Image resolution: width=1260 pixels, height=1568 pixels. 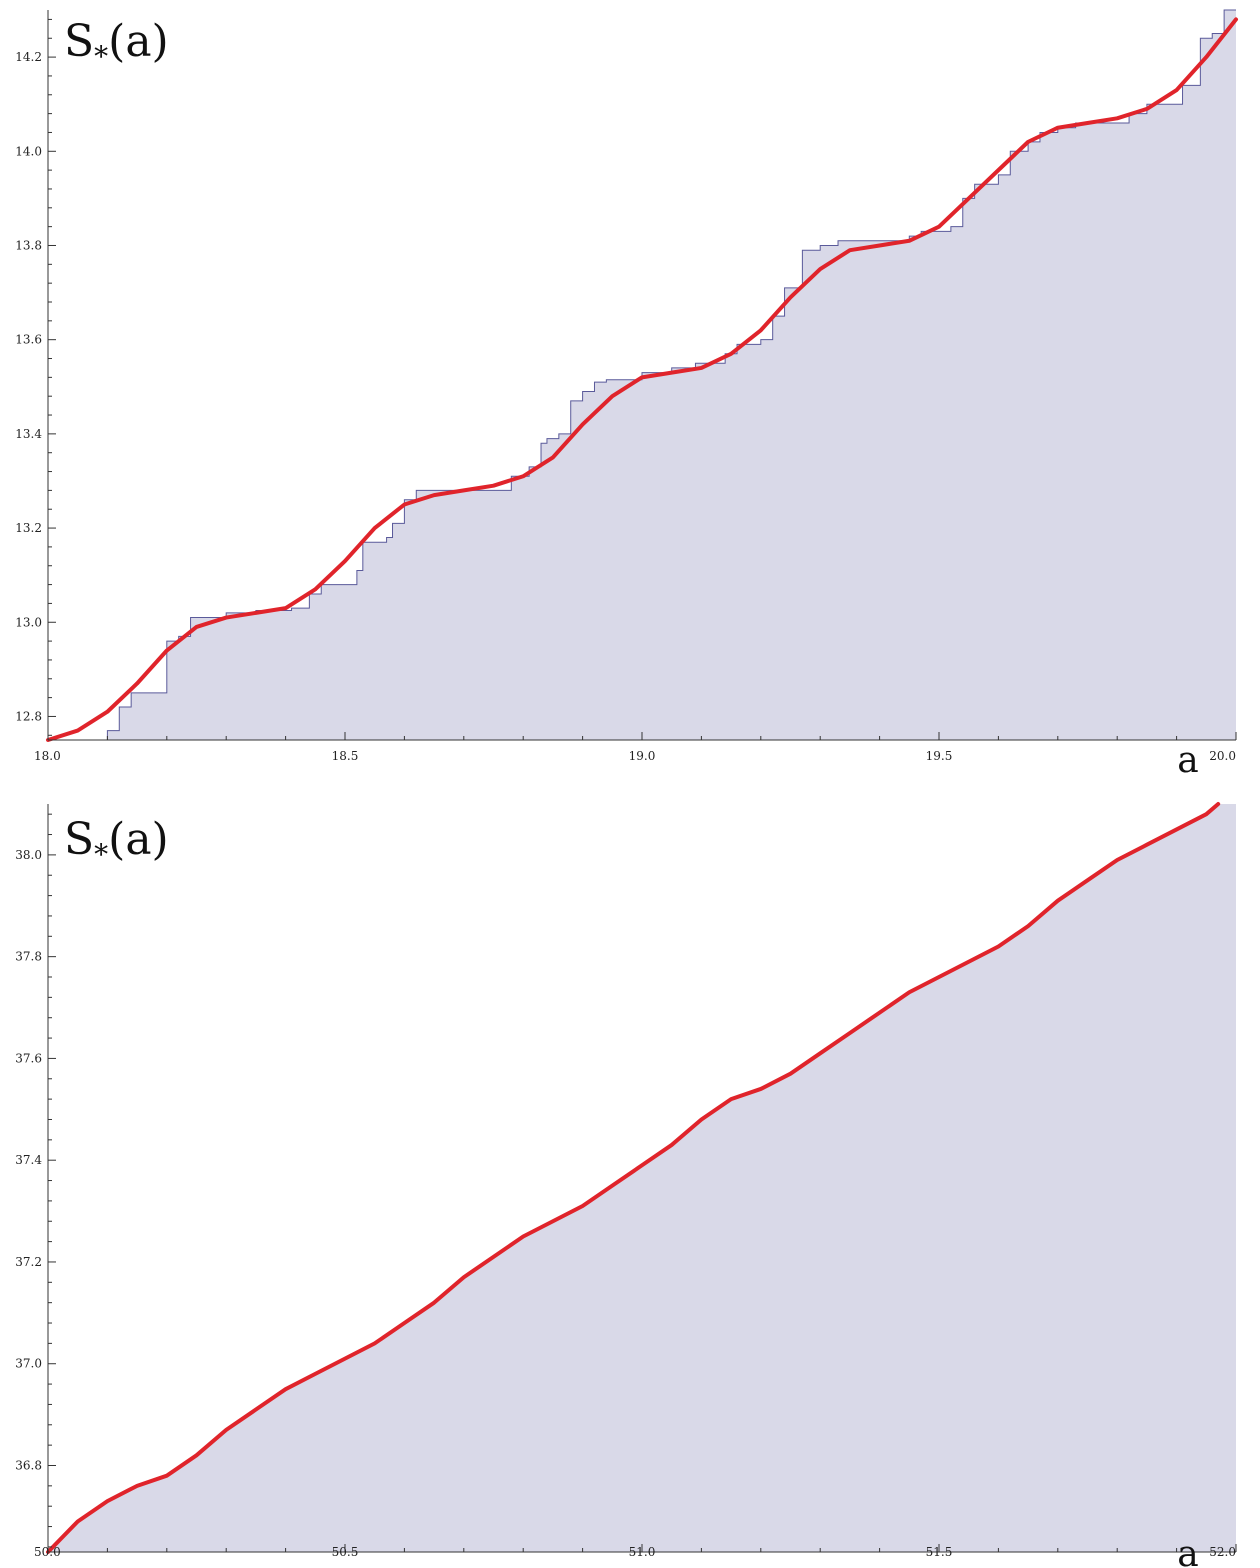 I want to click on y-tick-label-bottom: 37.0, so click(x=28, y=1364).